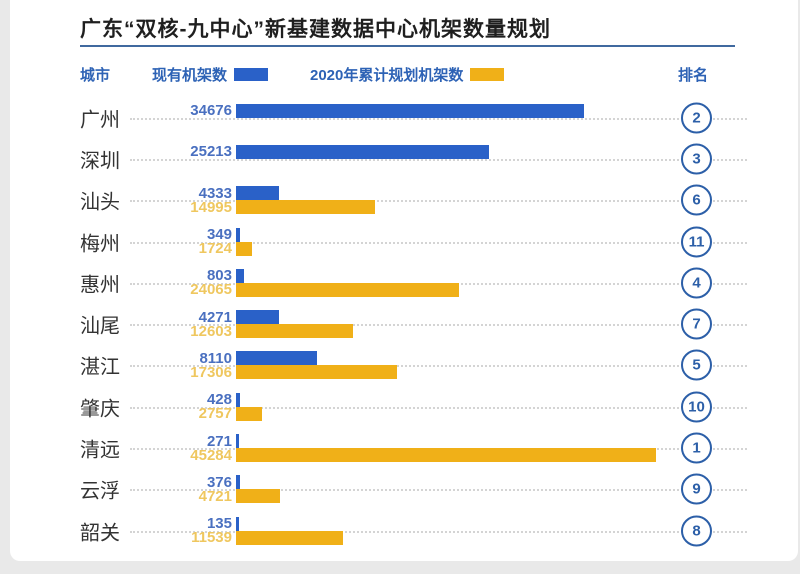 The height and width of the screenshot is (574, 800). Describe the element at coordinates (100, 202) in the screenshot. I see `city-label: 汕头` at that location.